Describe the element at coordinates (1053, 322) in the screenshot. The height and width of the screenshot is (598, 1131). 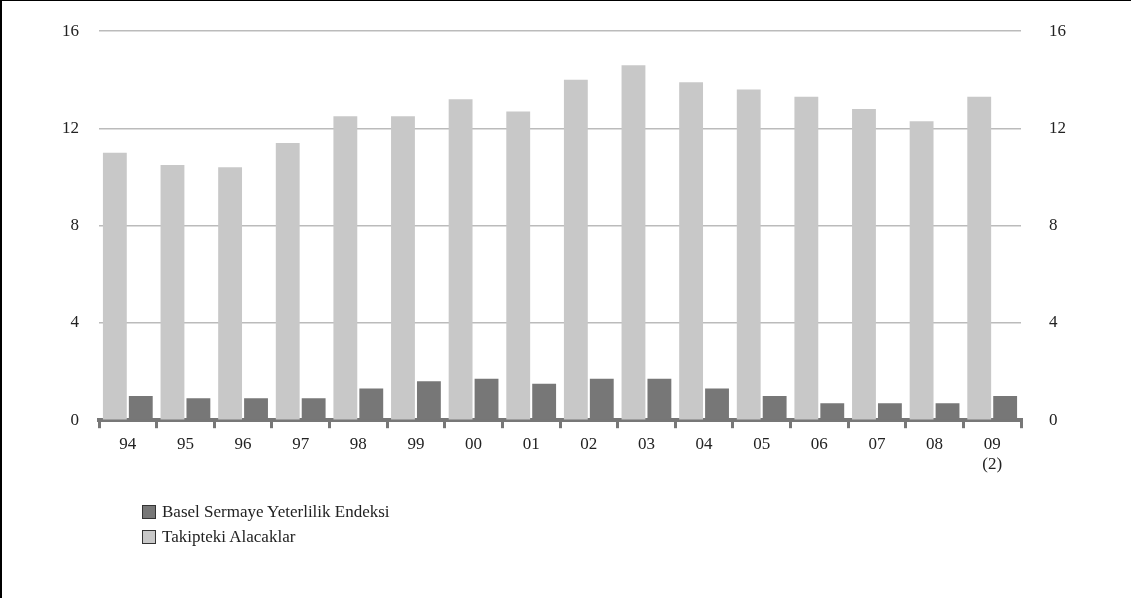
I see `y2-tick-label: 4` at that location.